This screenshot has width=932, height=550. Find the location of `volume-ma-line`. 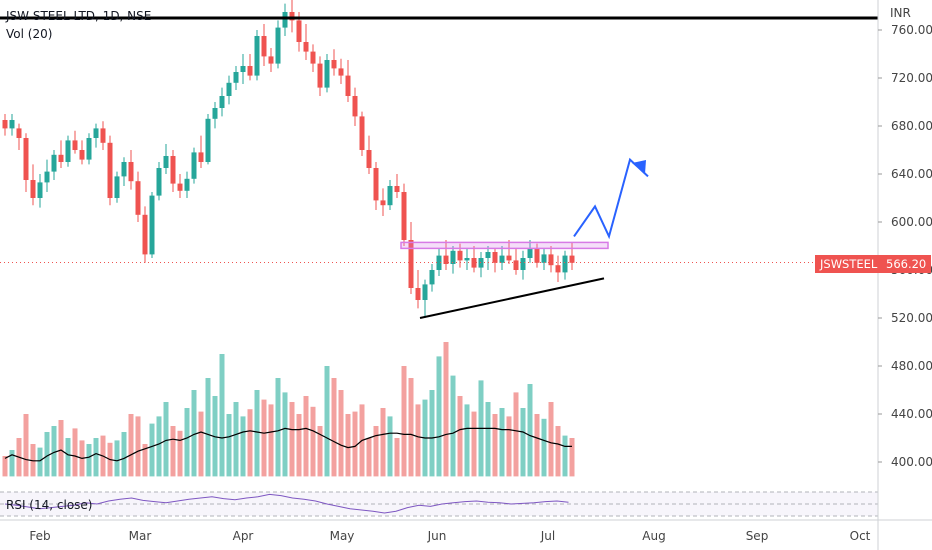

volume-ma-line is located at coordinates (288, 444).